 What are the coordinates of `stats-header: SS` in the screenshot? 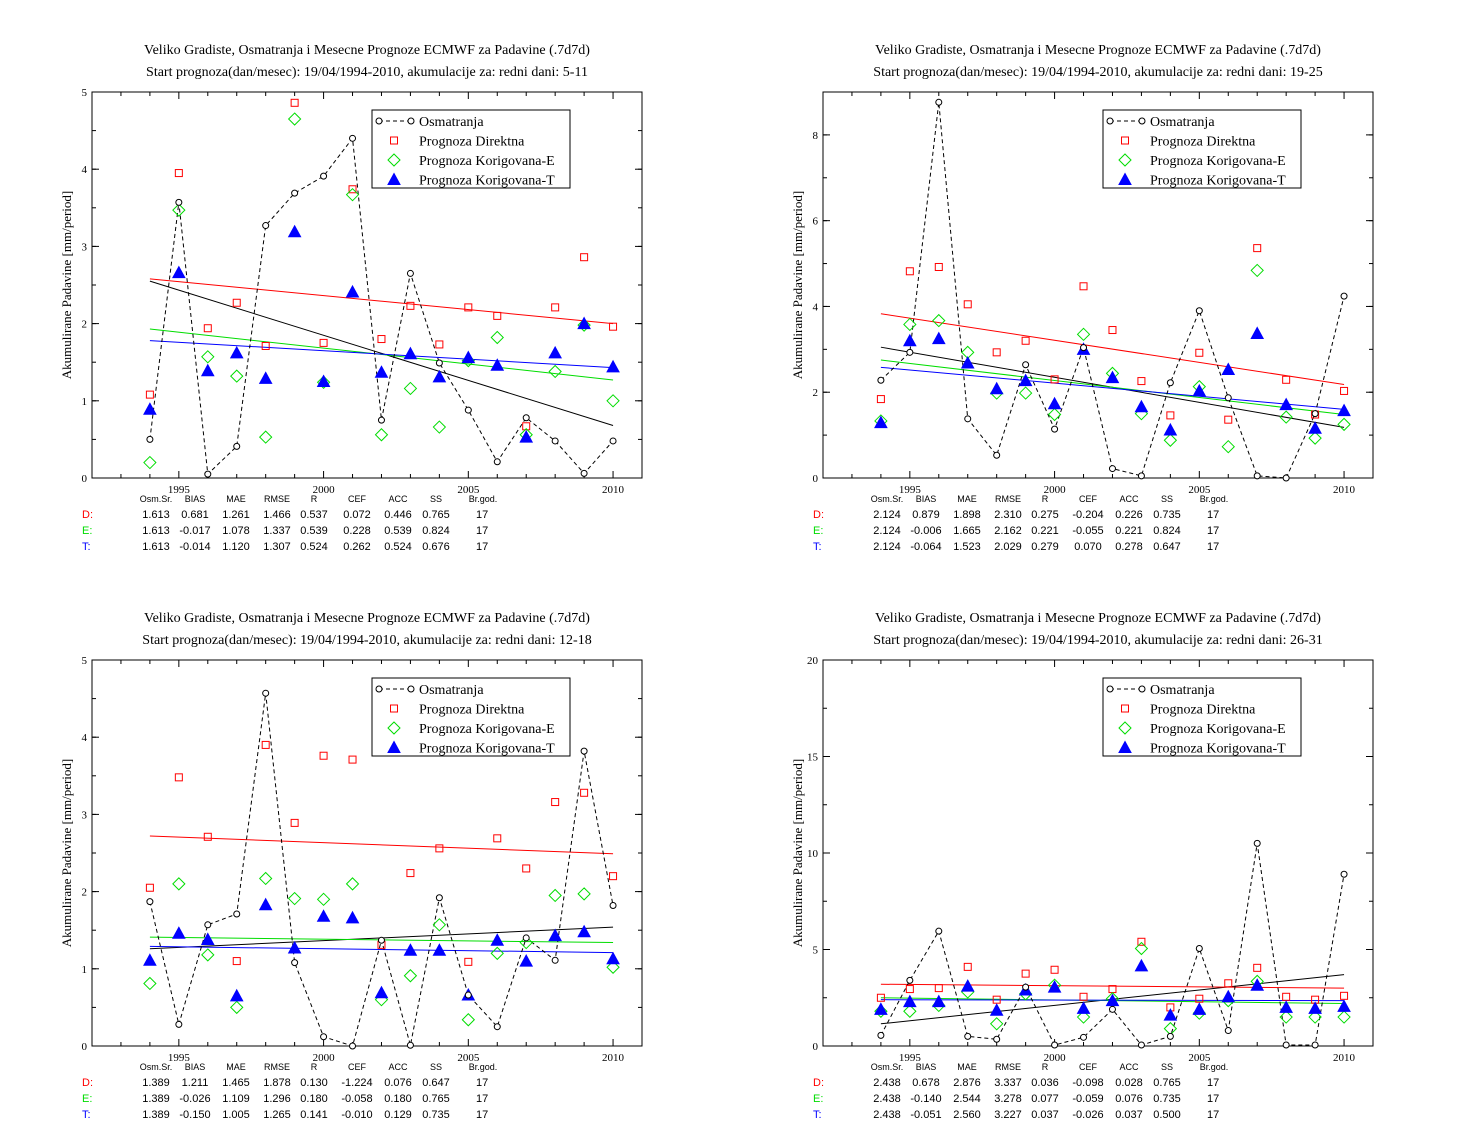 It's located at (1167, 499).